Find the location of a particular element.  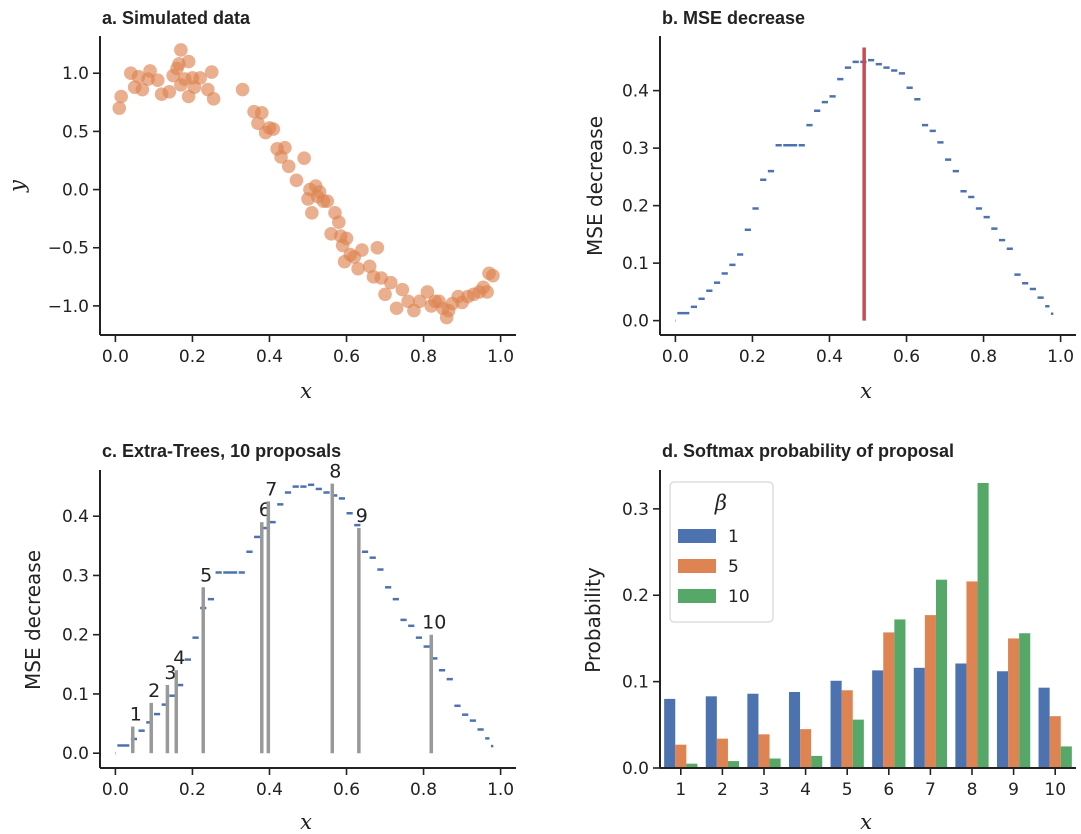

proposal-label-8: 8 is located at coordinates (335, 472).